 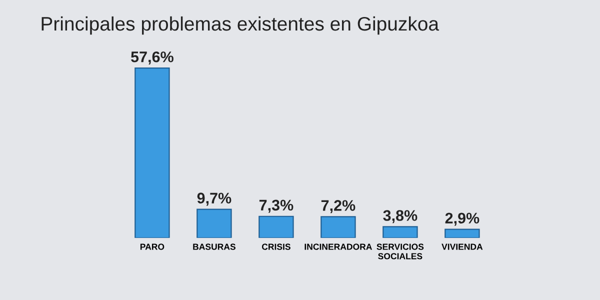 I want to click on data-label: 57,6%, so click(x=152, y=58).